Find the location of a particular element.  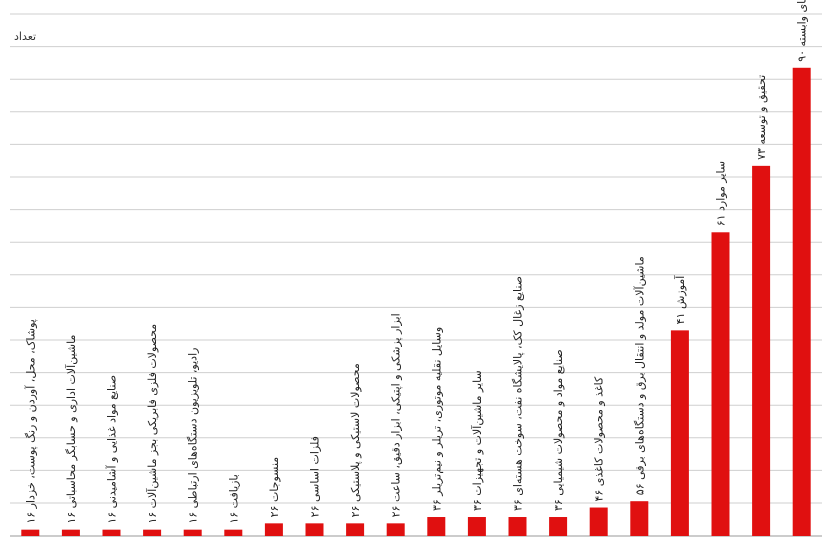

category-label: ۱۶ محصولات فلزی فابریکی بجز ماشین‌آلات is located at coordinates (152, 424).